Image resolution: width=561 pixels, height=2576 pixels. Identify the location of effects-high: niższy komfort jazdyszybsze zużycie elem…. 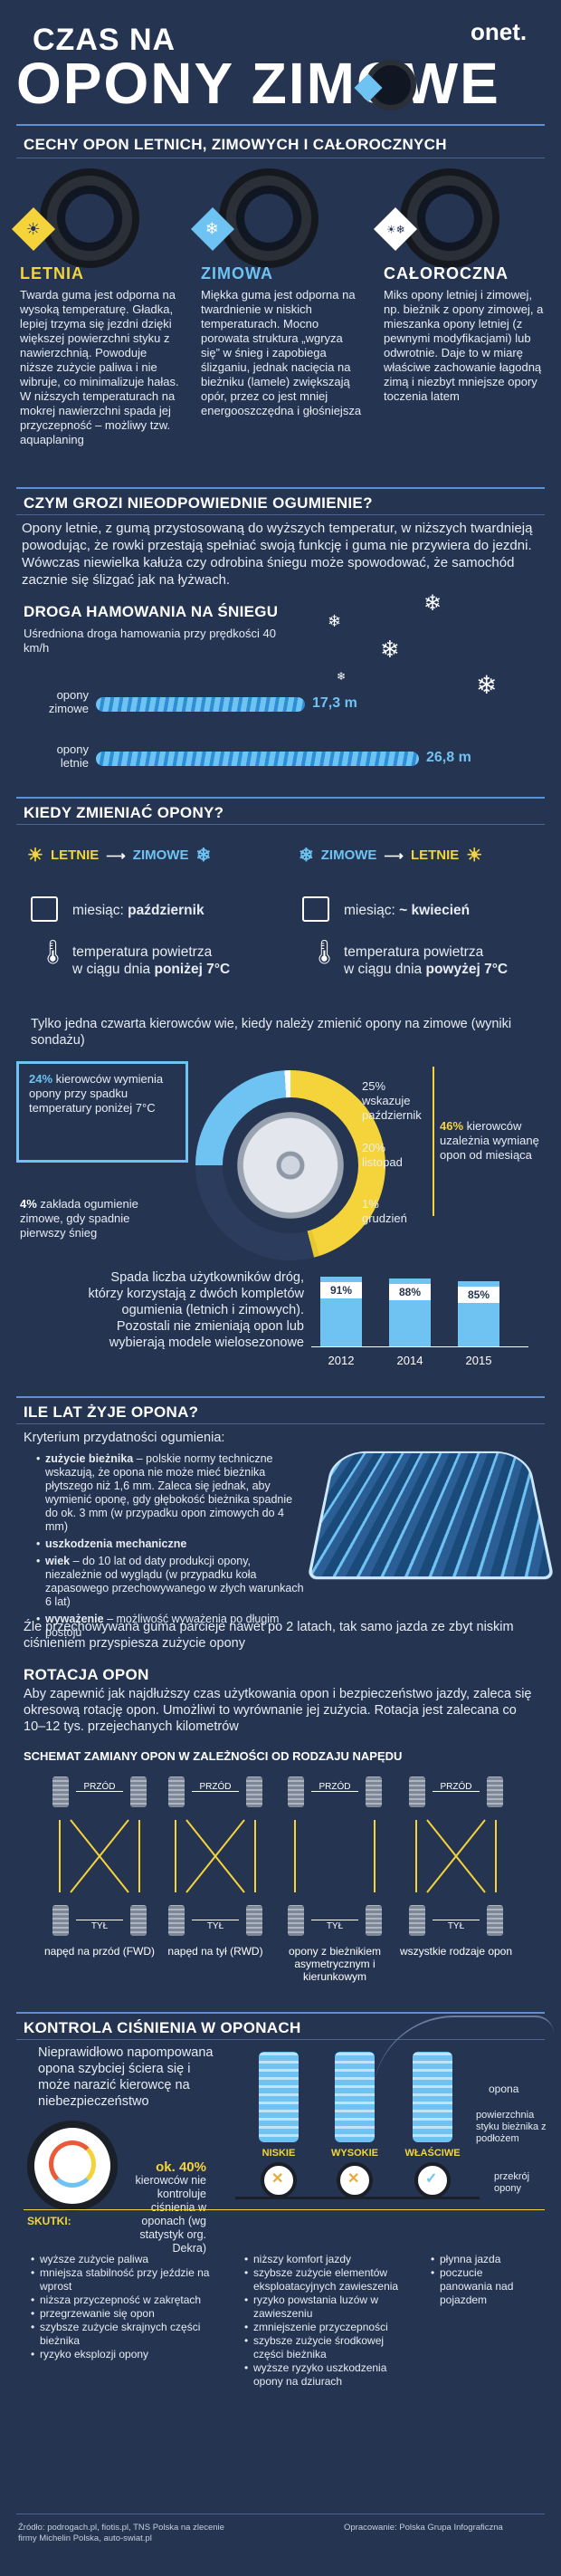
(330, 2321).